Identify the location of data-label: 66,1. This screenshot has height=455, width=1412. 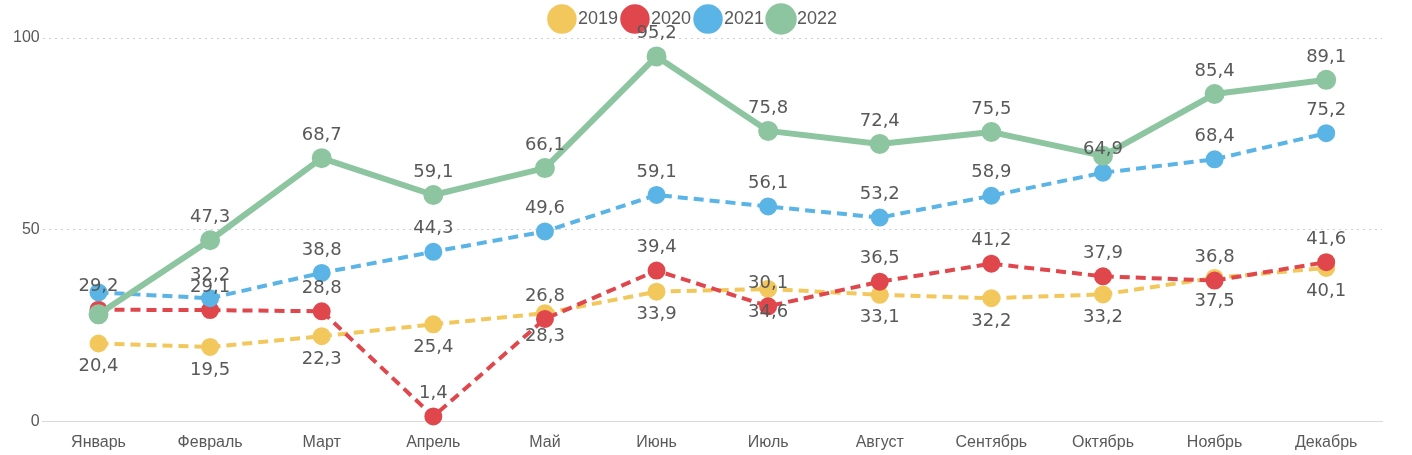
(544, 143).